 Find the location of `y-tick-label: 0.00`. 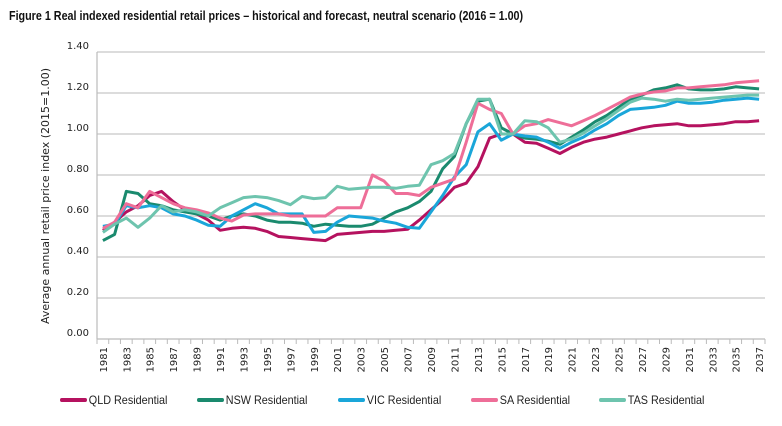

y-tick-label: 0.00 is located at coordinates (78, 333).